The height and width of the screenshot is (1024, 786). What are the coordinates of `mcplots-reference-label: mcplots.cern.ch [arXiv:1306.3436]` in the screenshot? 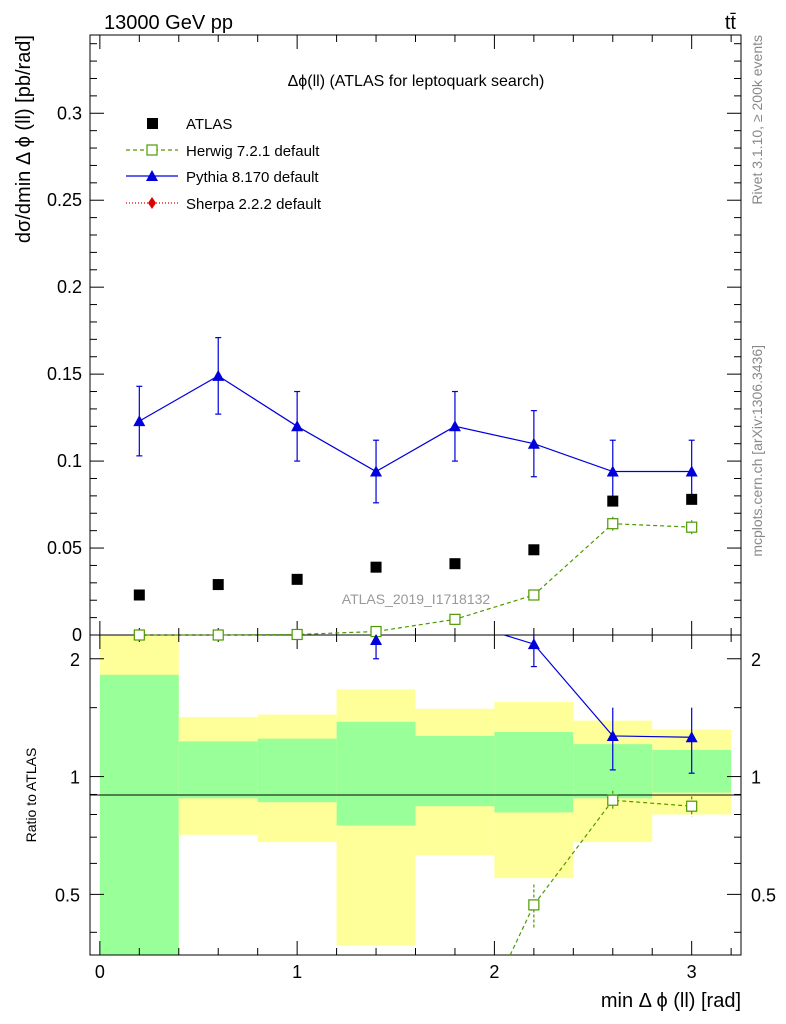 It's located at (757, 451).